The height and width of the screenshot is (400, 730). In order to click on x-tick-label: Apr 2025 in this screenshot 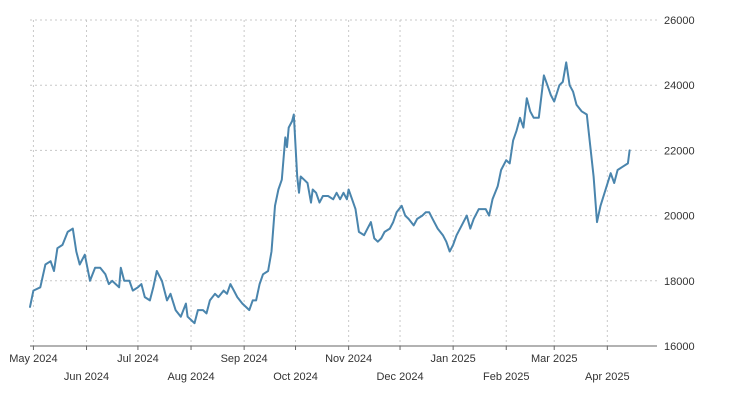, I will do `click(607, 377)`.